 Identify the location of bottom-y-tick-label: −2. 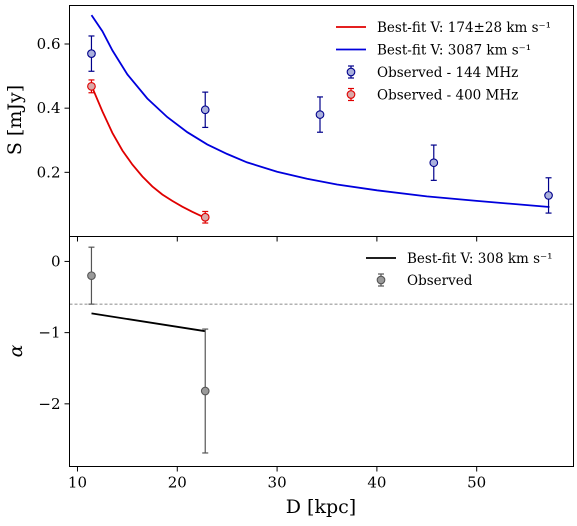
(49, 404).